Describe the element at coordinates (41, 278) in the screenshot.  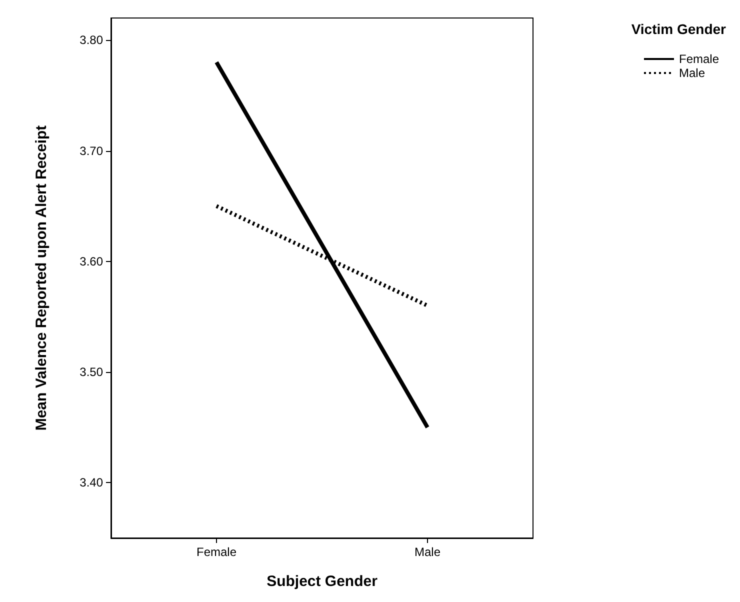
I see `y-axis-title: Mean Valence Reported upon Alert Receipt` at that location.